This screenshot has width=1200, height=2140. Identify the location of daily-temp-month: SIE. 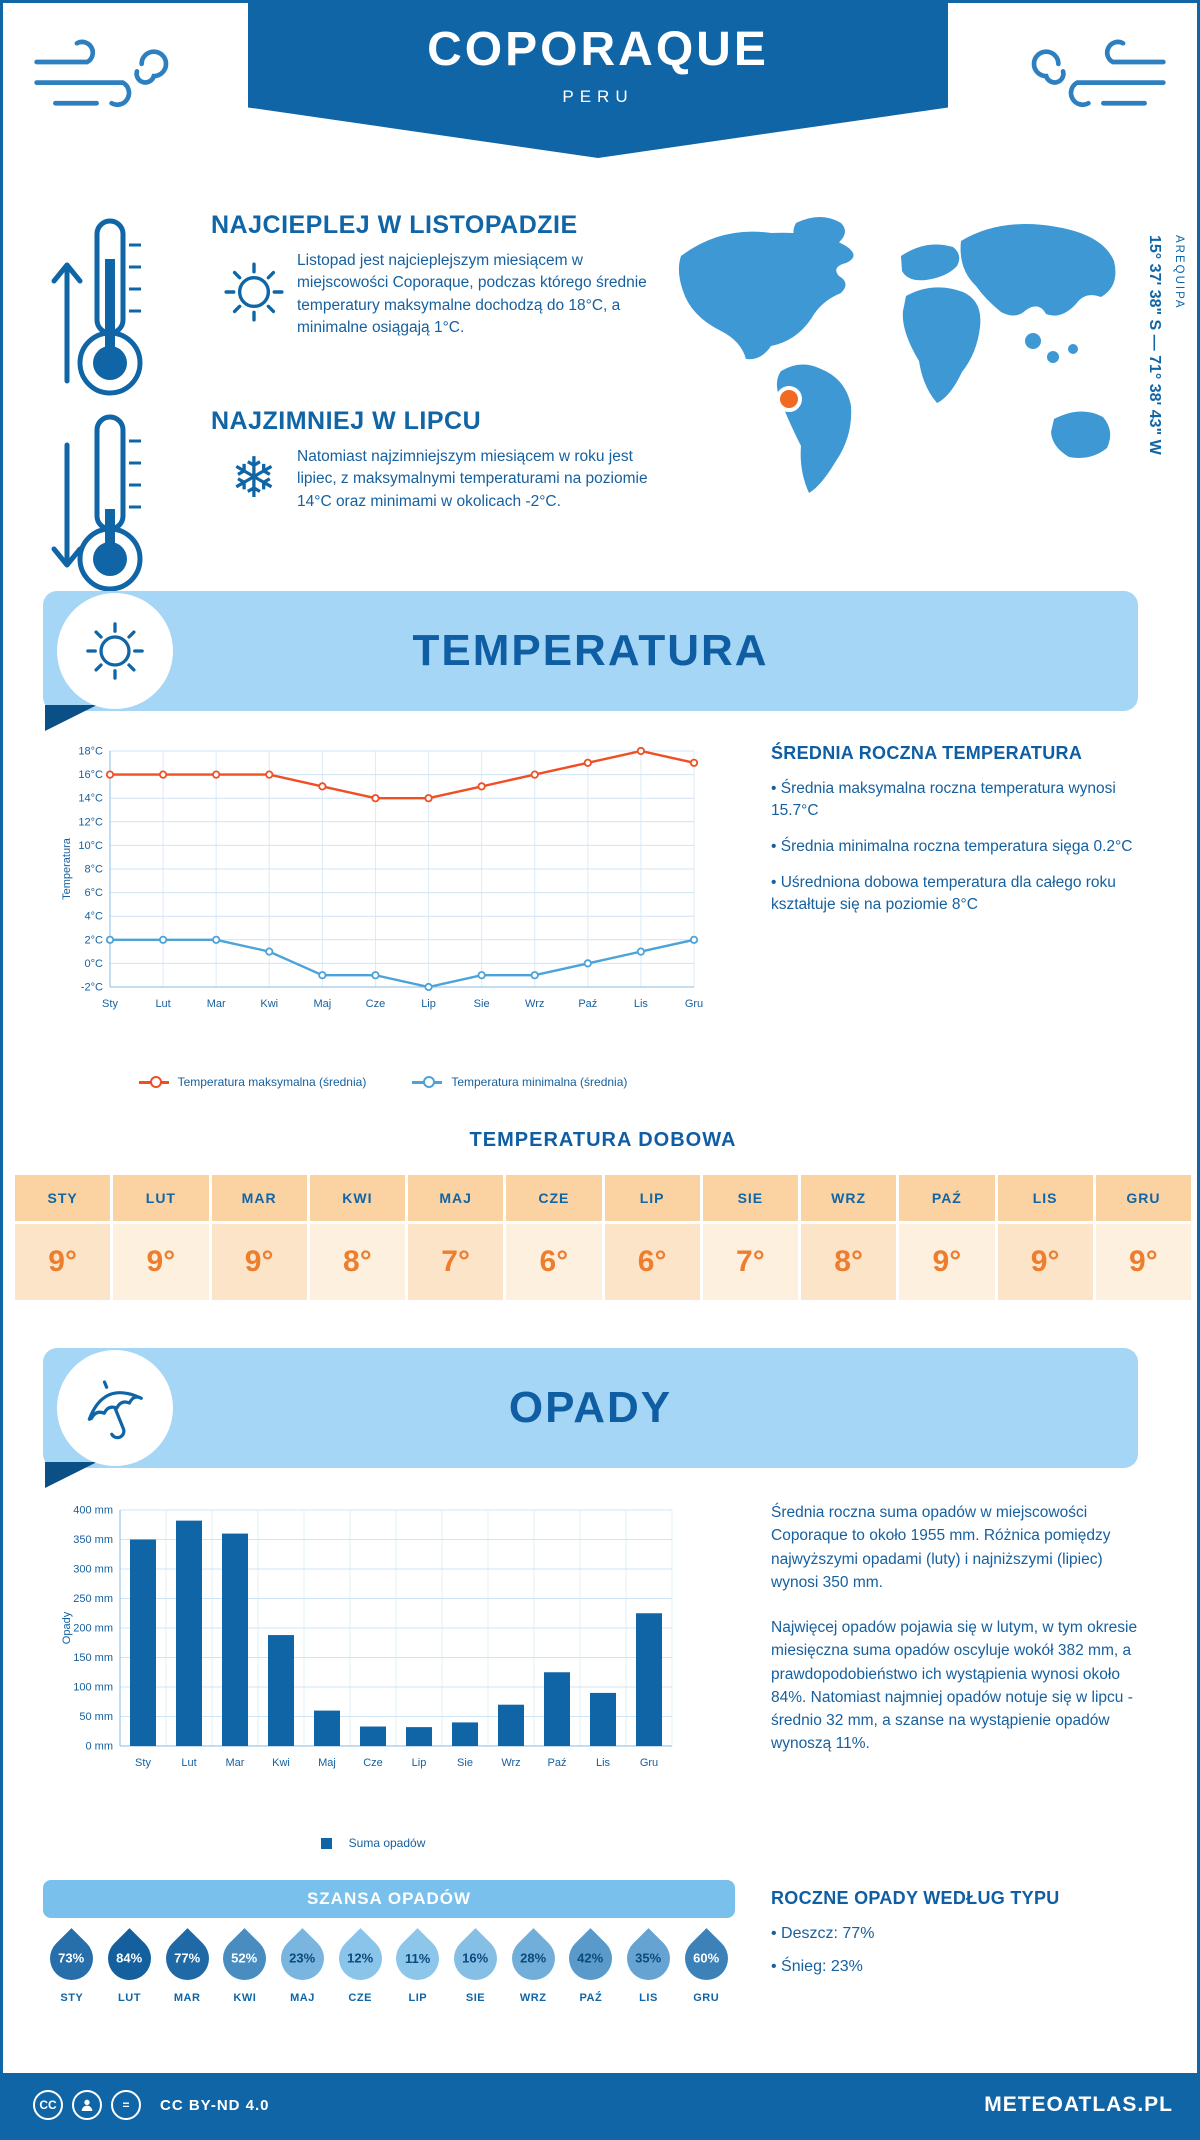
(750, 1198).